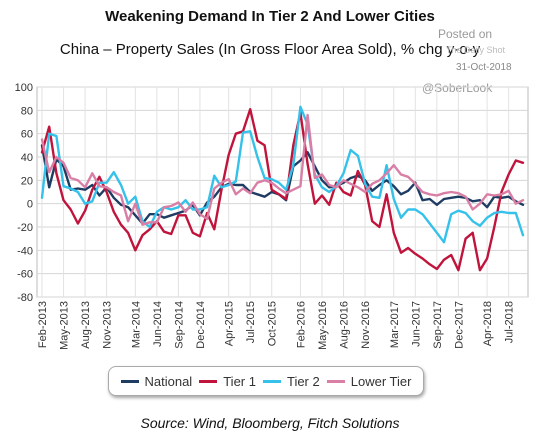 Image resolution: width=540 pixels, height=444 pixels. Describe the element at coordinates (136, 324) in the screenshot. I see `x-tick-label: Mar-2014` at that location.